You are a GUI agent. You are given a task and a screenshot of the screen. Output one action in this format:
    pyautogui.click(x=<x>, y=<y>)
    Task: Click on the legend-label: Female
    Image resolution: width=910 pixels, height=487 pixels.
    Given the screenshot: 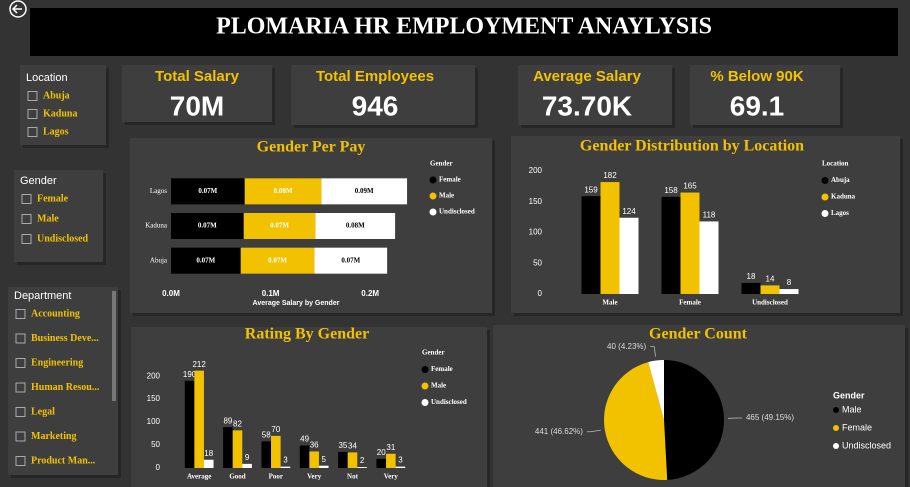 What is the action you would take?
    pyautogui.click(x=450, y=180)
    